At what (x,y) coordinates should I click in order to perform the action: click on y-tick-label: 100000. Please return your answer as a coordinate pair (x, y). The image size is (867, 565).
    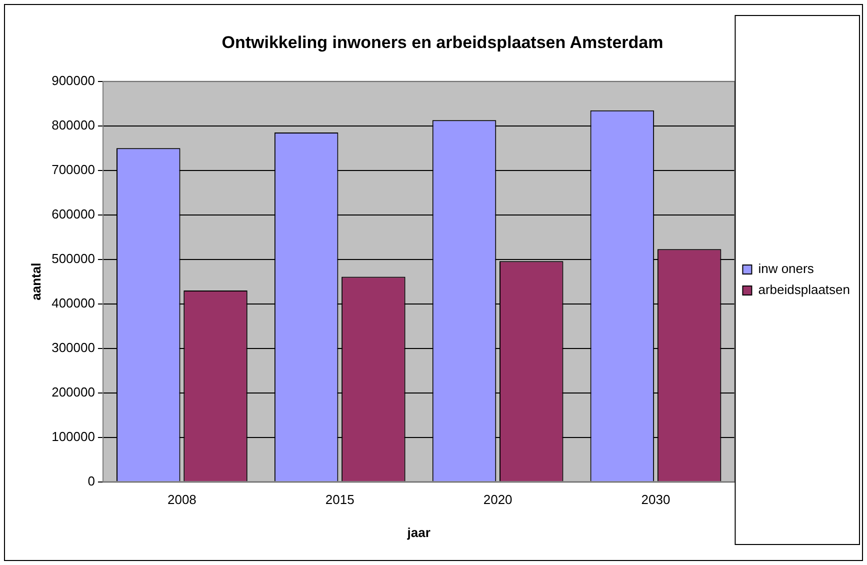
    Looking at the image, I should click on (73, 436).